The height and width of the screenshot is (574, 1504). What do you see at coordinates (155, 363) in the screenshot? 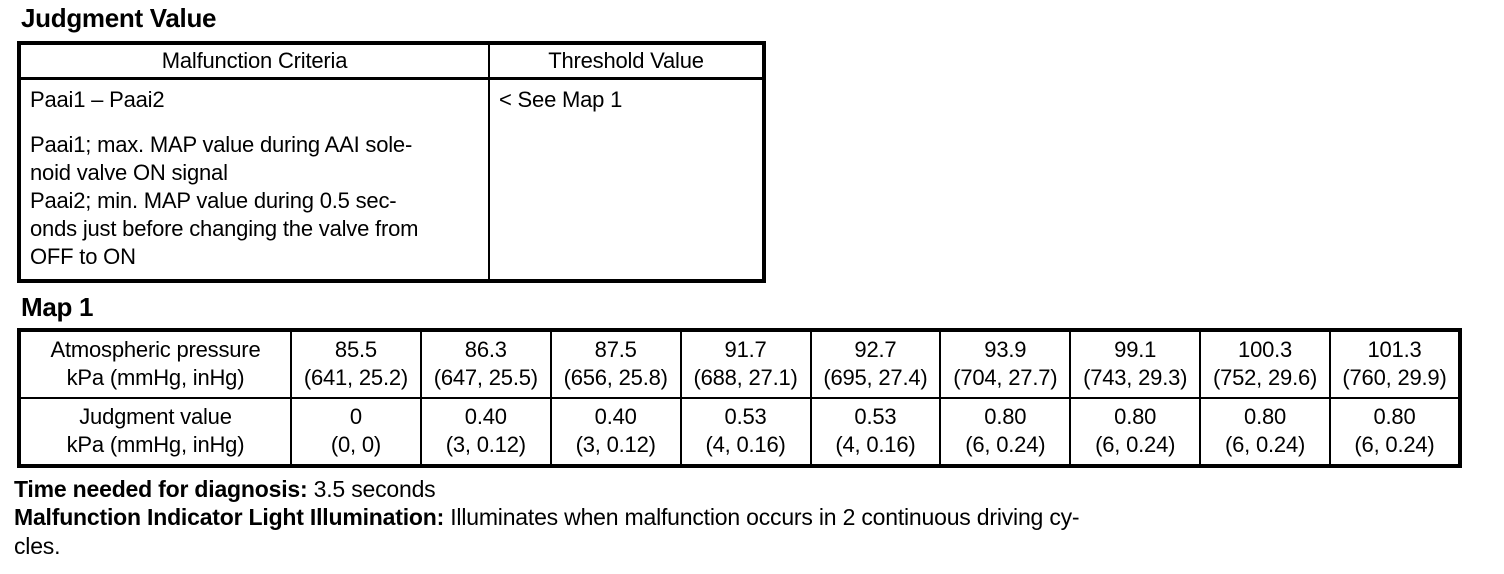
I see `atmospheric-pressure-label: Atmospheric pressure kPa (mmHg, inHg)` at bounding box center [155, 363].